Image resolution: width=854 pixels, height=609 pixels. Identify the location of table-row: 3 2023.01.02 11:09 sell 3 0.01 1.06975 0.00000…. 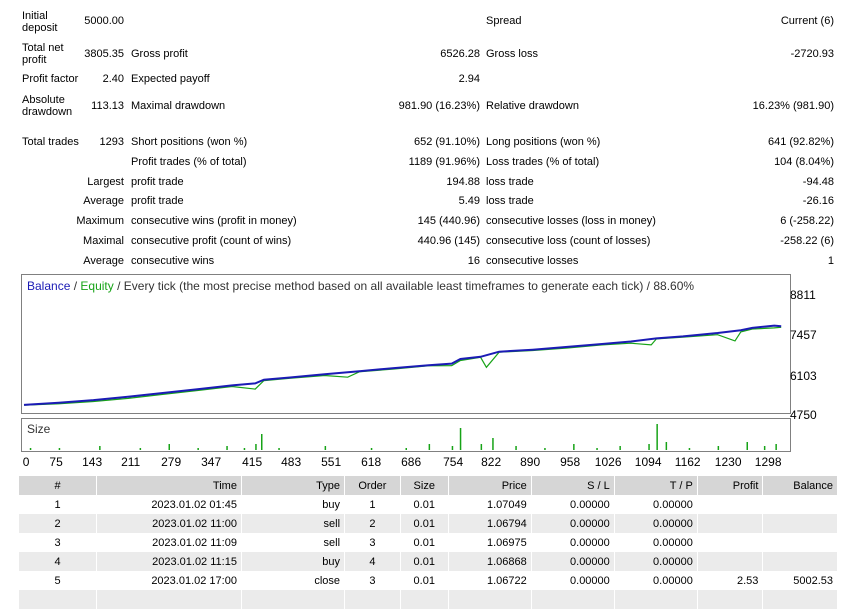
(428, 542).